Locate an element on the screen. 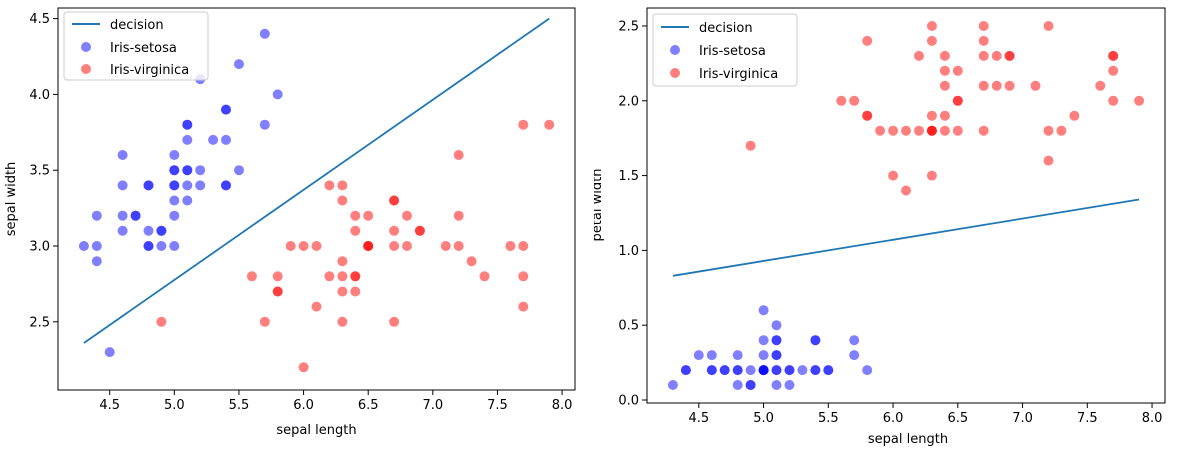 The width and height of the screenshot is (1189, 456). y-tick-label: 0.0 is located at coordinates (628, 401).